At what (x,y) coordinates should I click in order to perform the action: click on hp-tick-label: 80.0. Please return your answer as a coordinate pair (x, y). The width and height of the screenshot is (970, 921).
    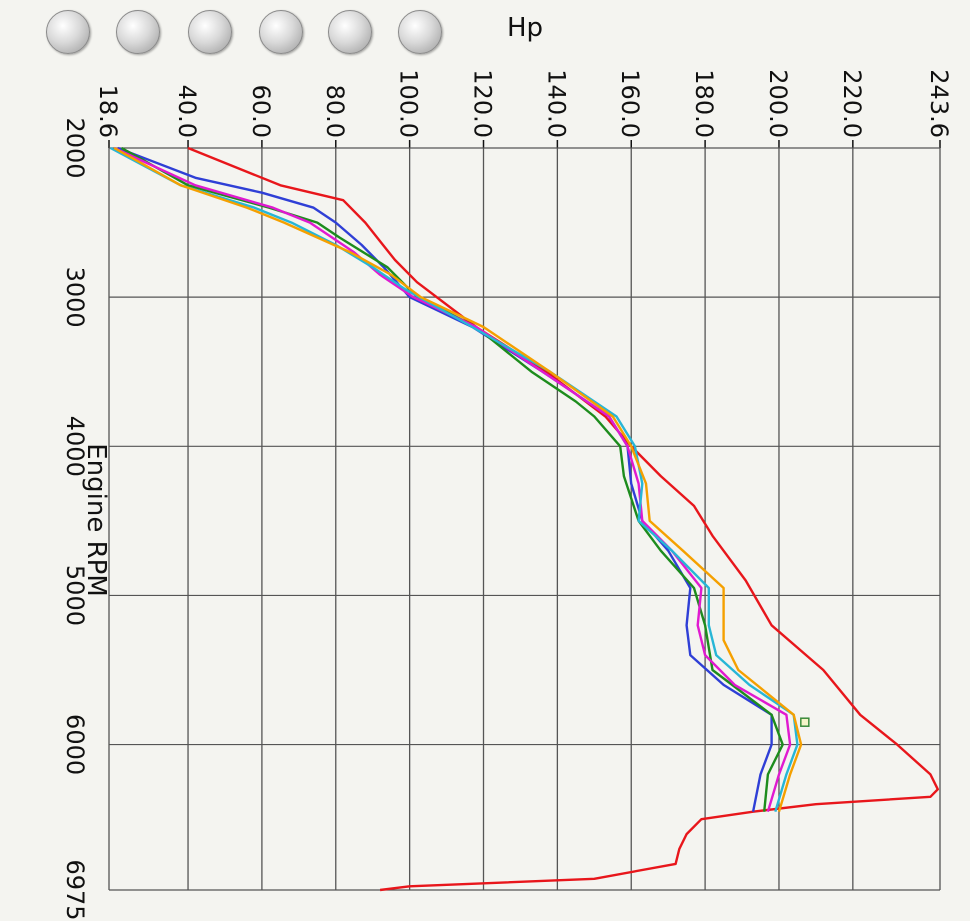
    Looking at the image, I should click on (335, 111).